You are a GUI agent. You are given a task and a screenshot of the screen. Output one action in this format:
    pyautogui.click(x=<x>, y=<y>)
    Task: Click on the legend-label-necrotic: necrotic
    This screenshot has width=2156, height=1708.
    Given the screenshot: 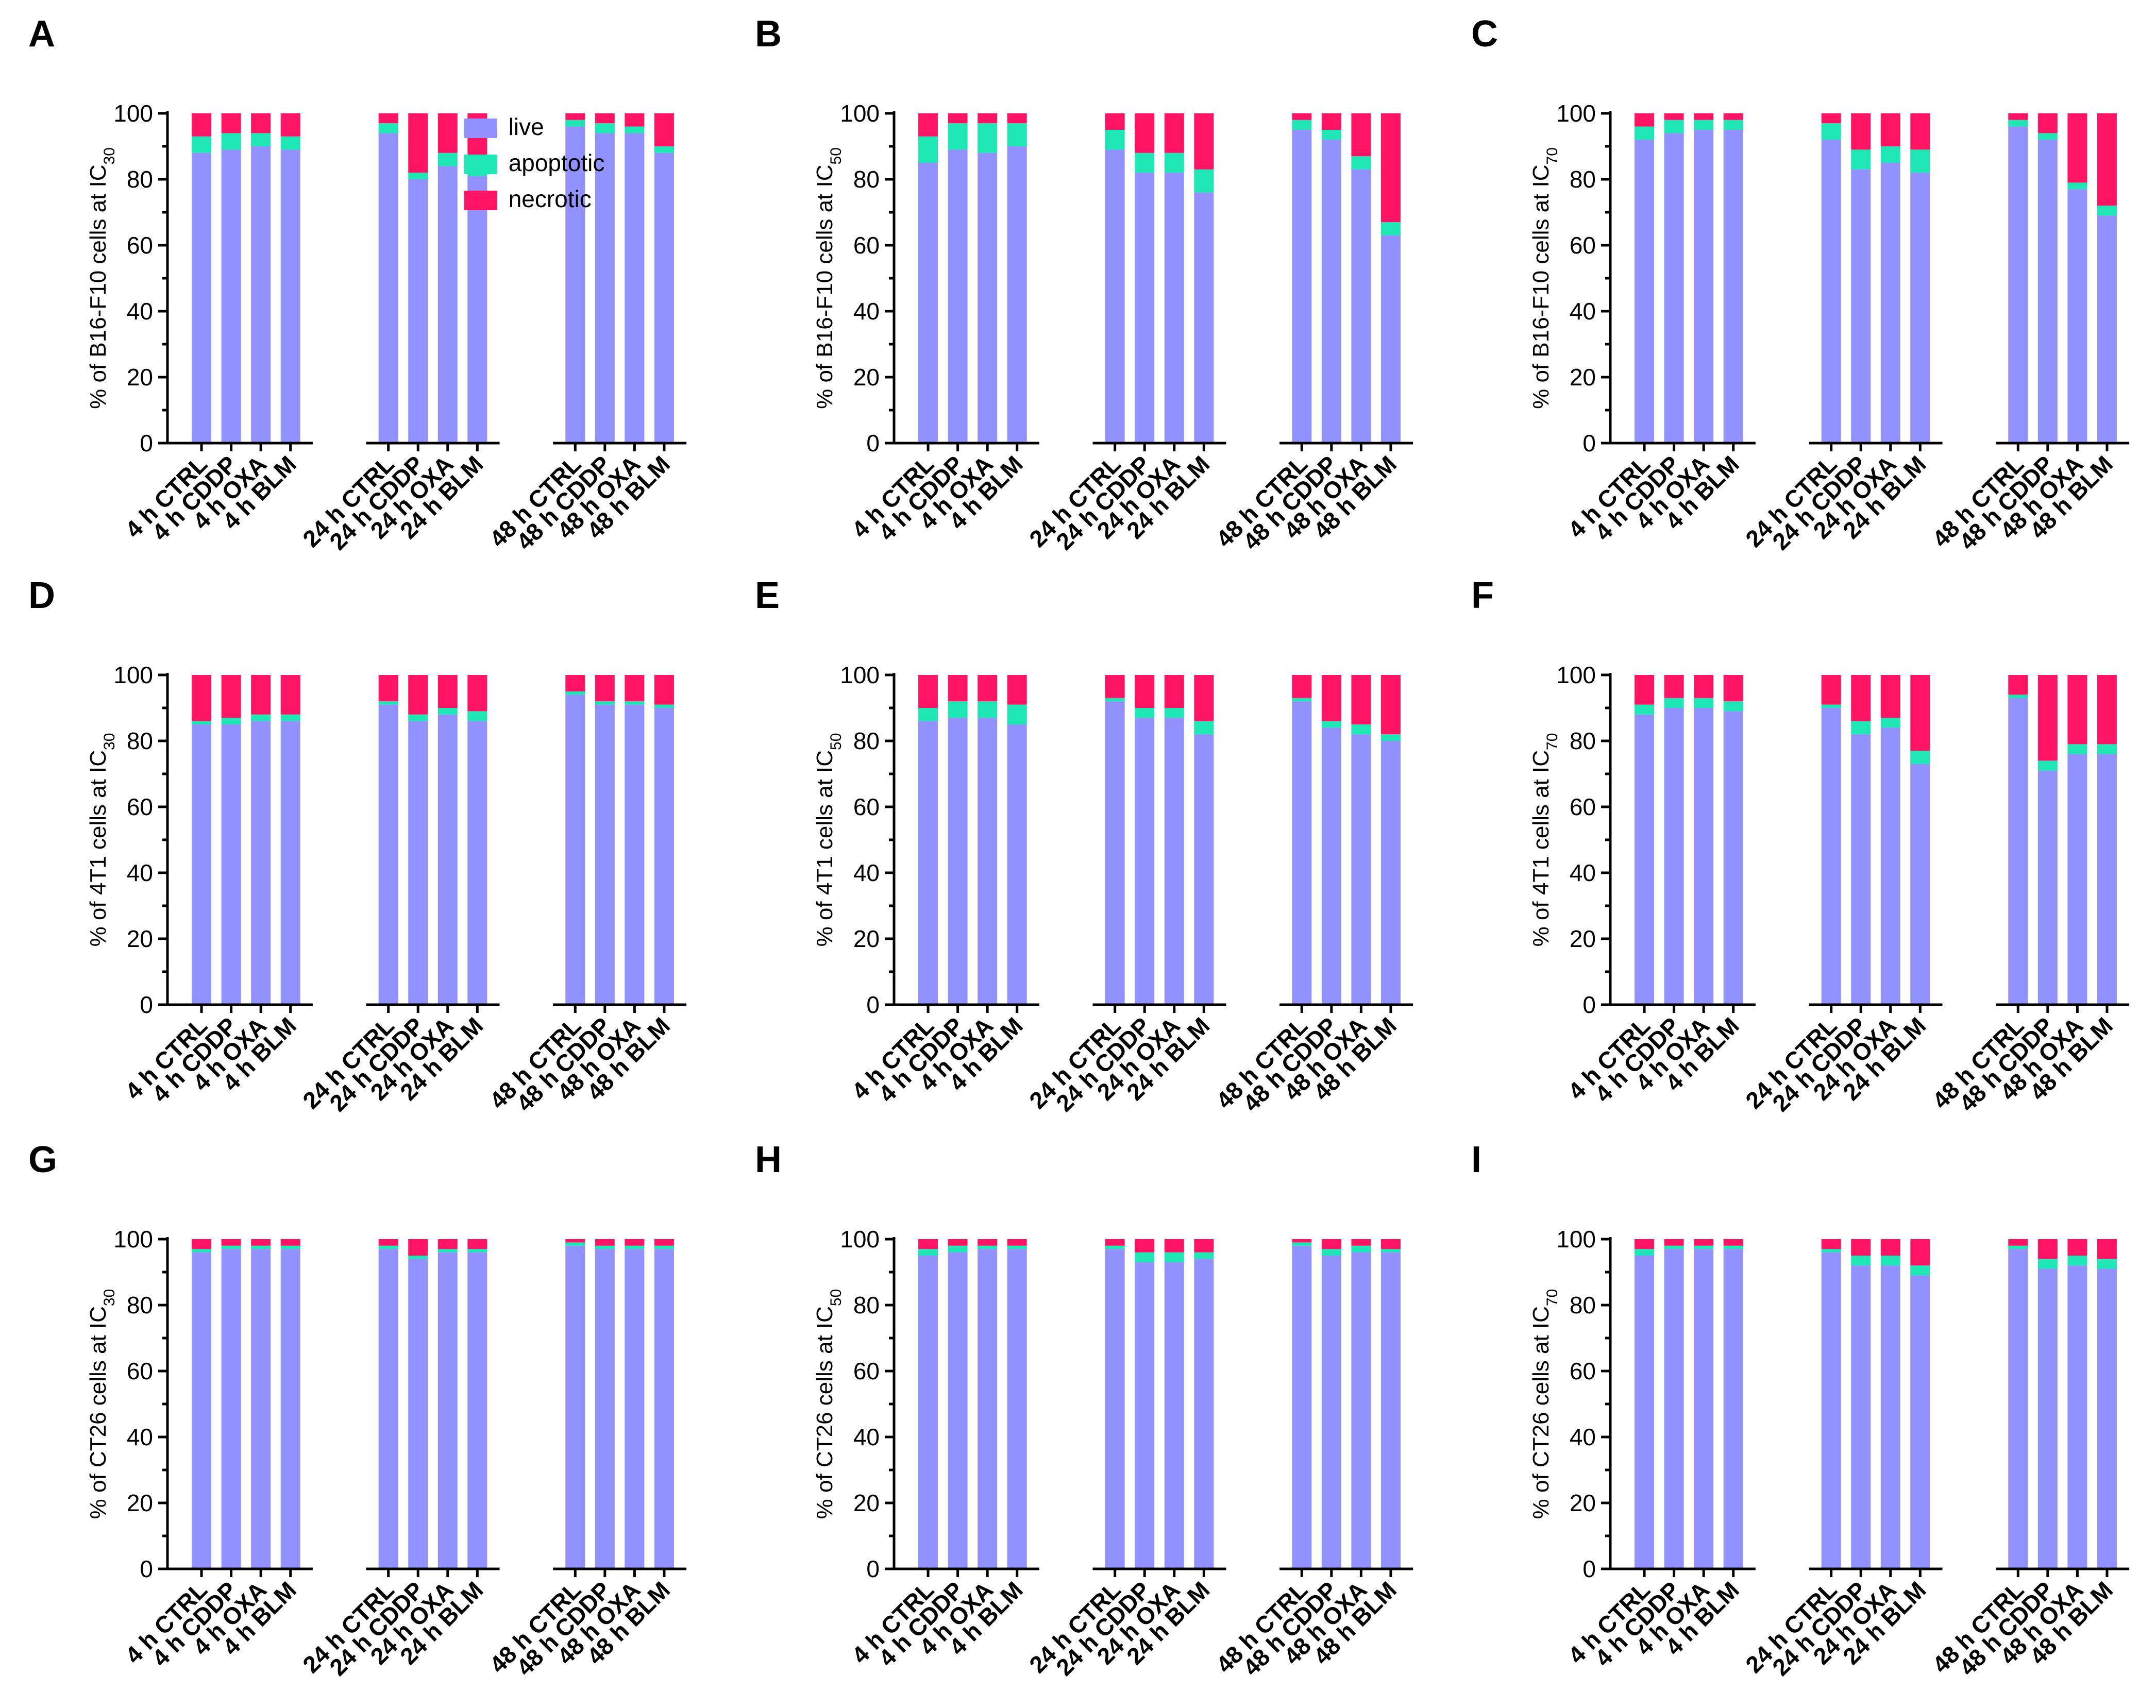 What is the action you would take?
    pyautogui.click(x=550, y=198)
    